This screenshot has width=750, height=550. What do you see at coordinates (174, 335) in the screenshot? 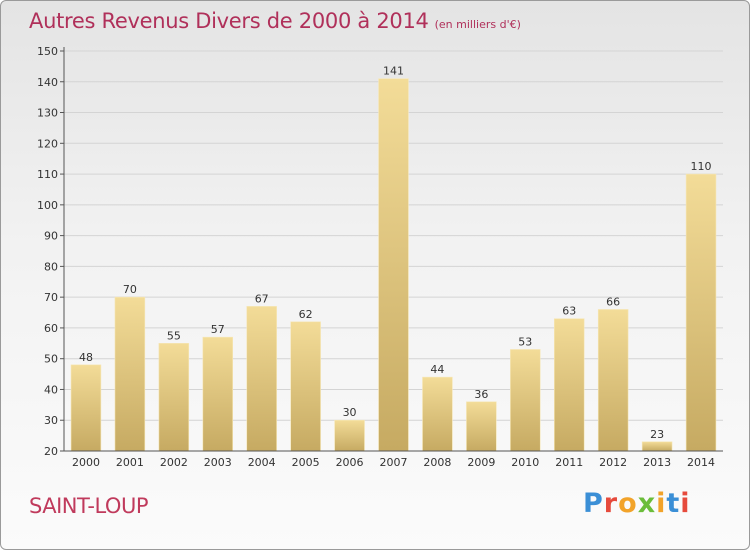
I see `data-label: 55` at bounding box center [174, 335].